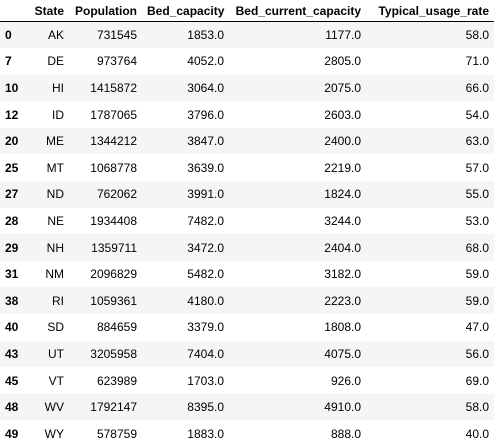 This screenshot has height=447, width=499. I want to click on cell-typical-usage-rate: 54.0, so click(430, 114).